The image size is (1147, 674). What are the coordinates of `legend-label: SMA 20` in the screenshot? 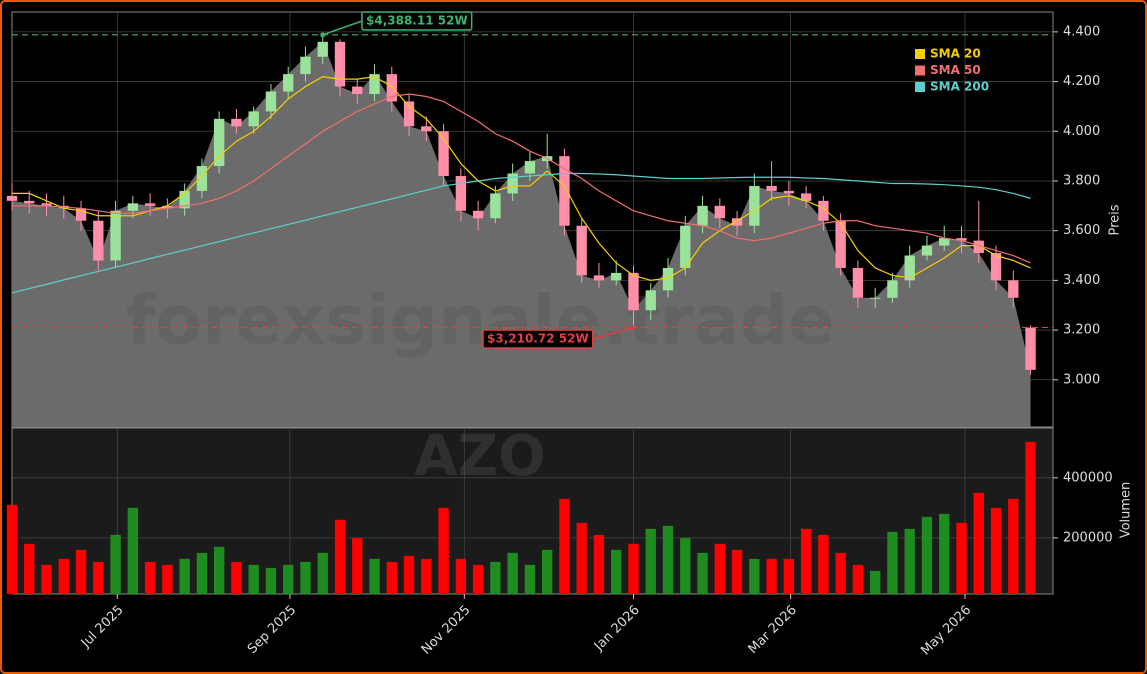 It's located at (955, 54).